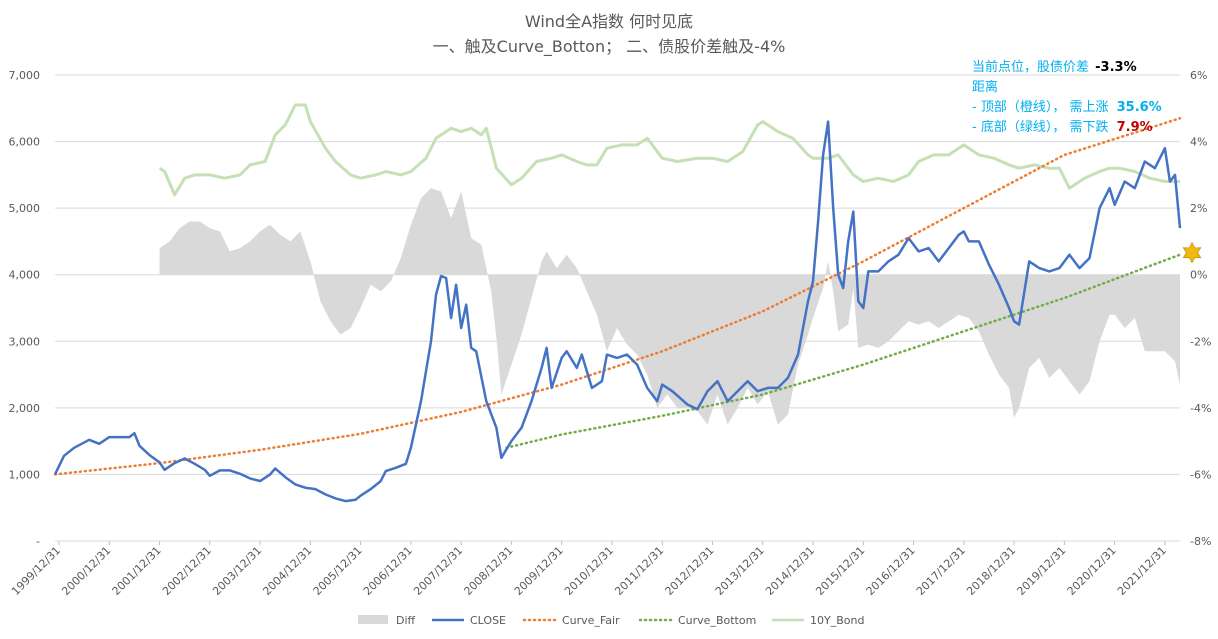 The height and width of the screenshot is (639, 1218). I want to click on annotation-line4-prefix: - 底部（绿线）， 需下跌, so click(1040, 127).